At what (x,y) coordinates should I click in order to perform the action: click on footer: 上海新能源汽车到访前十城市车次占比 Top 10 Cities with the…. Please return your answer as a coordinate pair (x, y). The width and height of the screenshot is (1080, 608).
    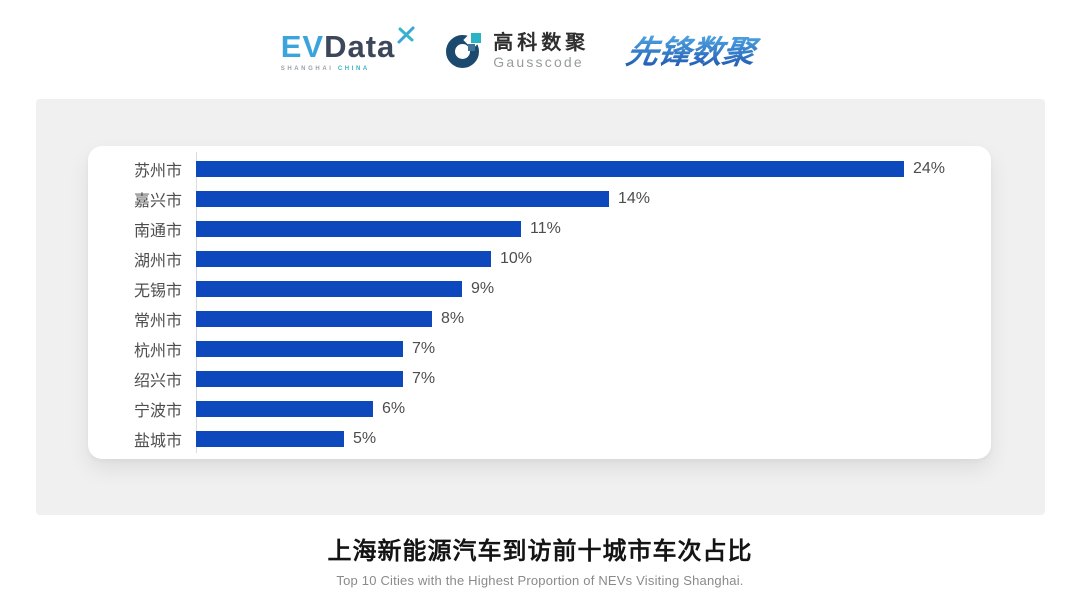
    Looking at the image, I should click on (540, 559).